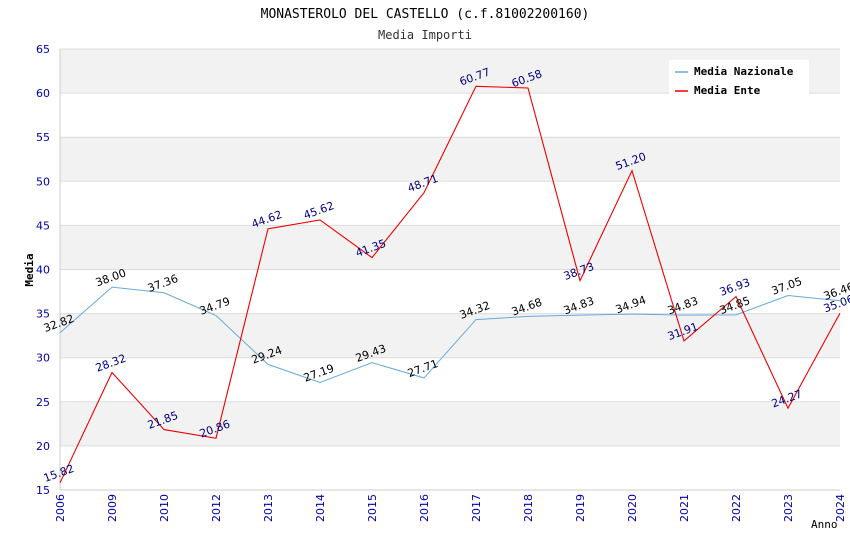  What do you see at coordinates (632, 508) in the screenshot?
I see `x-tick-label: 2020` at bounding box center [632, 508].